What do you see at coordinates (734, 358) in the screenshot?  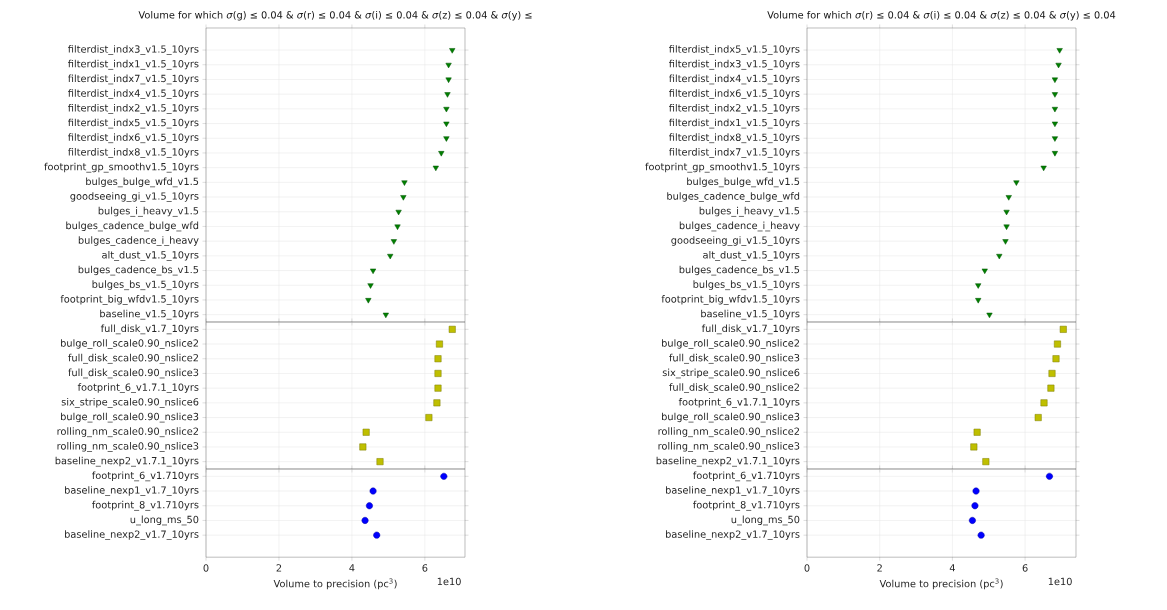 I see `y-tick-label: full_disk_scale0.90_nslice3` at bounding box center [734, 358].